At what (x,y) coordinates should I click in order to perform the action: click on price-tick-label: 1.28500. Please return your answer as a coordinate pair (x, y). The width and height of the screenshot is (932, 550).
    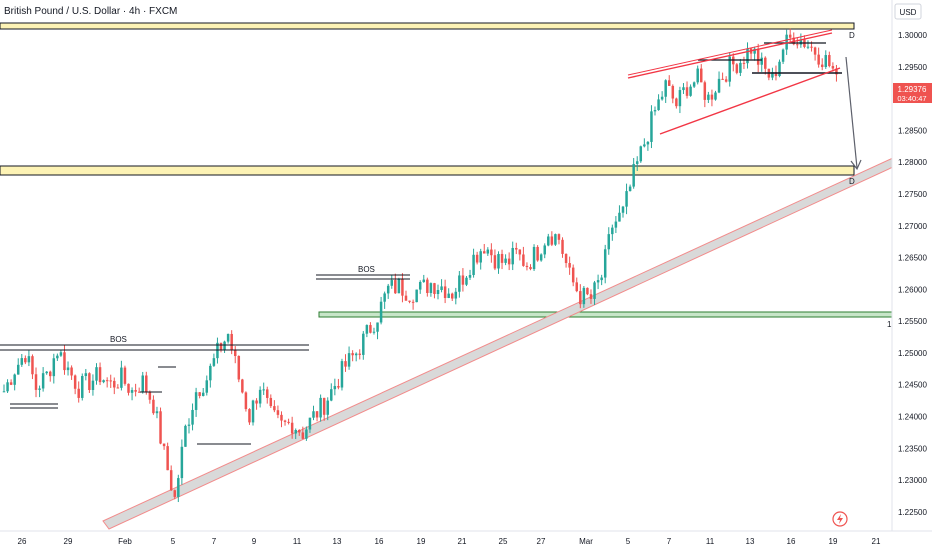
    Looking at the image, I should click on (912, 130).